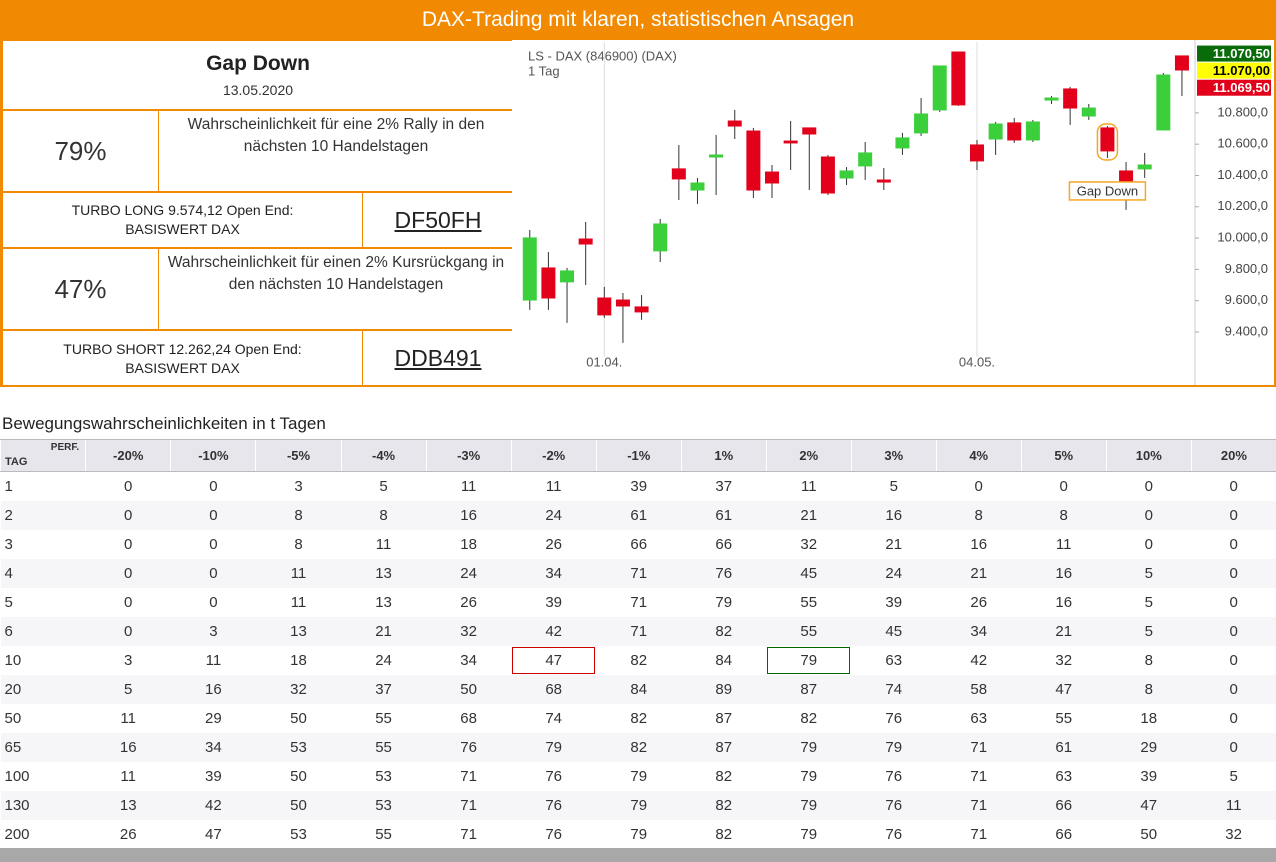 Image resolution: width=1276 pixels, height=862 pixels. I want to click on y-tick-label: 10.200,0, so click(1242, 205).